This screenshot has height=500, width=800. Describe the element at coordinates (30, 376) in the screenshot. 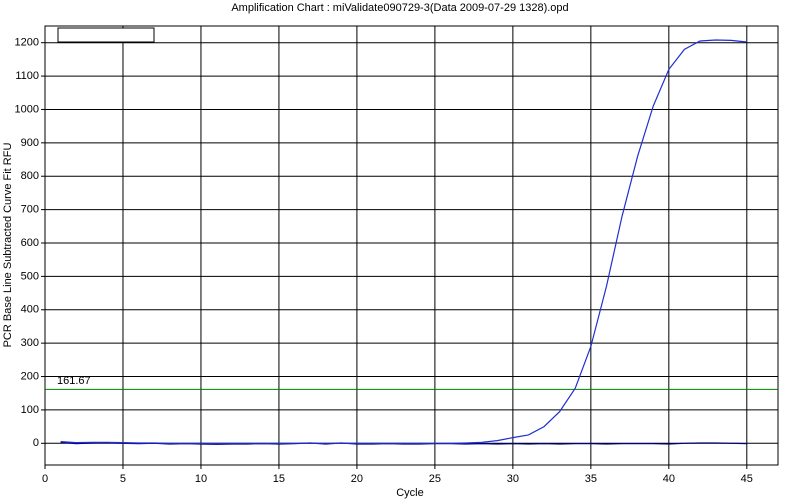

I see `y-tick-label: 200` at that location.